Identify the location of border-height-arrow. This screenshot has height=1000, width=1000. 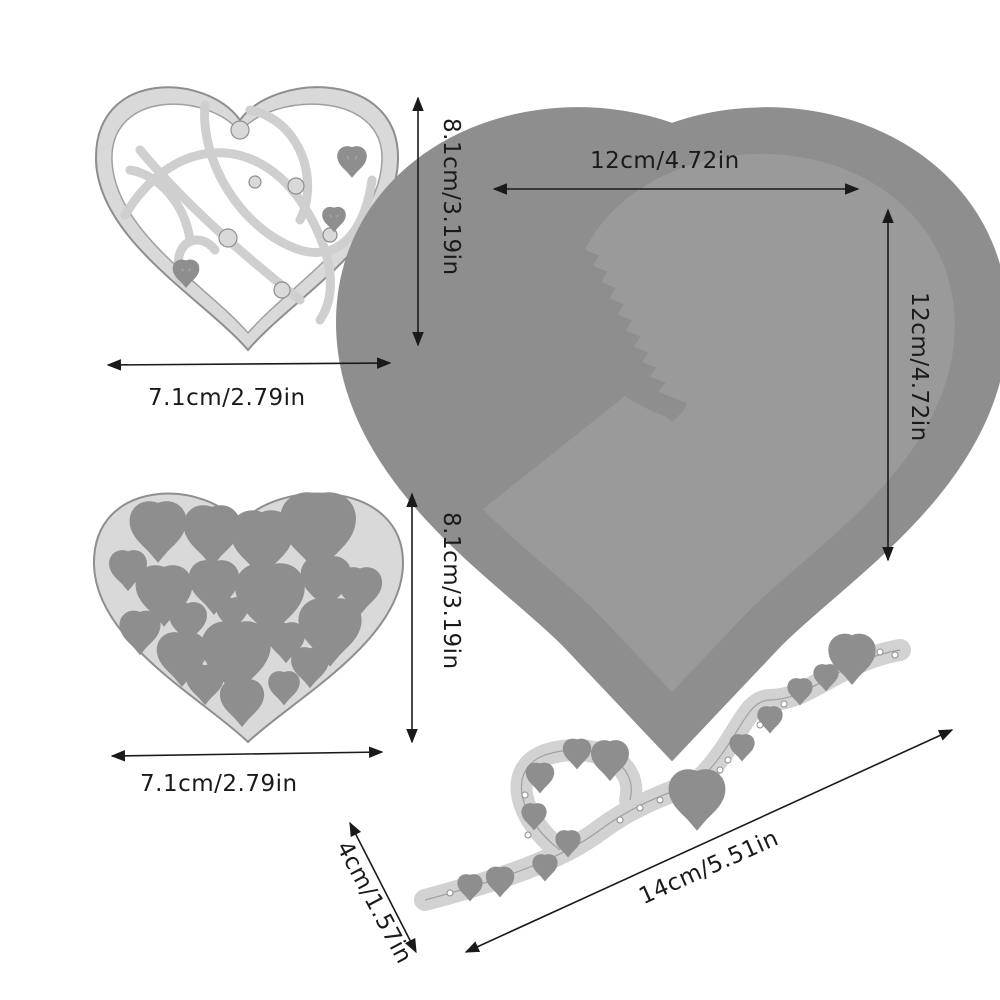
(383, 887).